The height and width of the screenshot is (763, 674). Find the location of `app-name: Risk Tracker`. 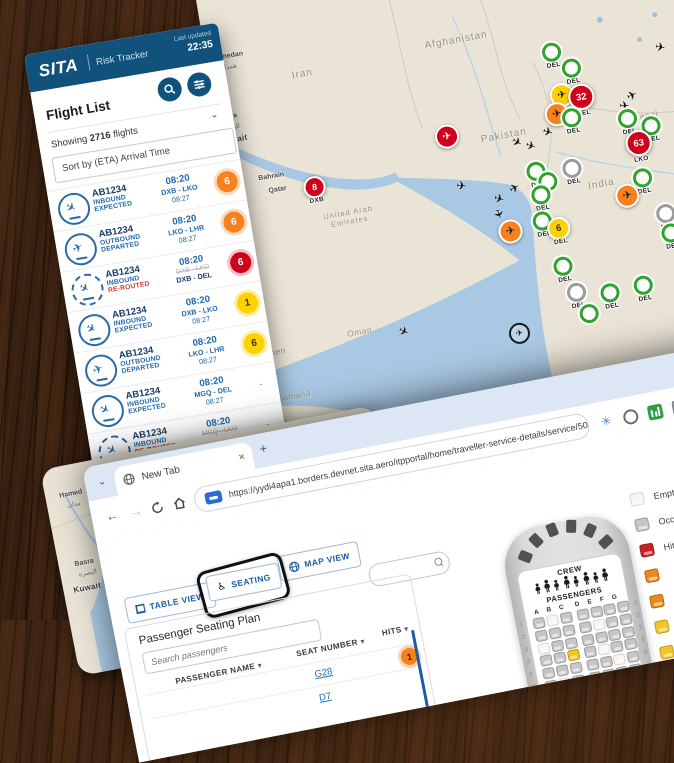

app-name: Risk Tracker is located at coordinates (122, 58).